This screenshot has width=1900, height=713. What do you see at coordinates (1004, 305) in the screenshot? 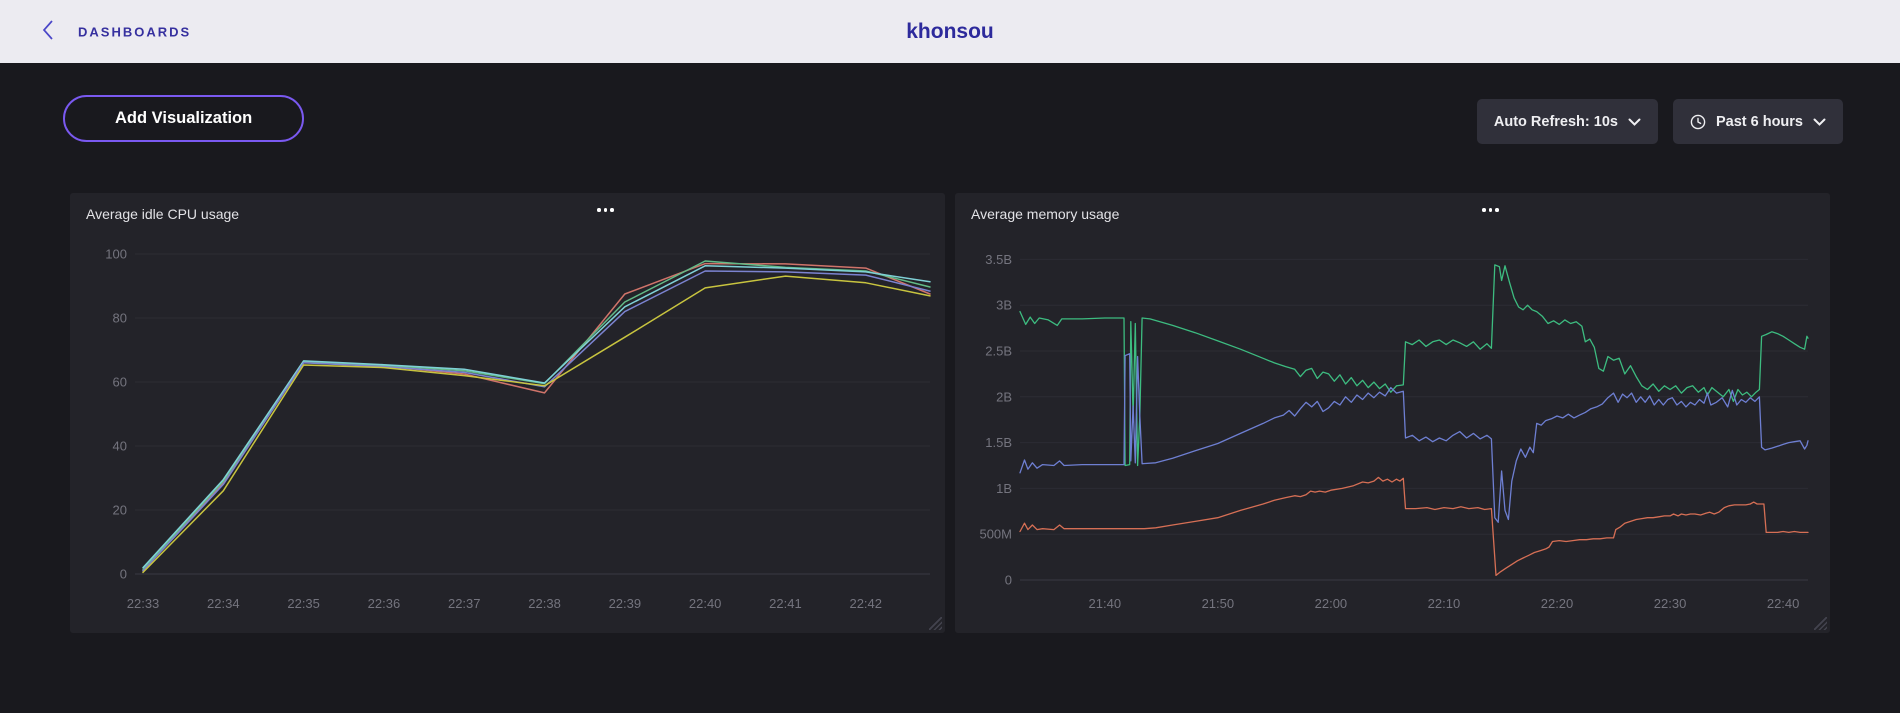
I see `y-axis-tick-label: 3B` at bounding box center [1004, 305].